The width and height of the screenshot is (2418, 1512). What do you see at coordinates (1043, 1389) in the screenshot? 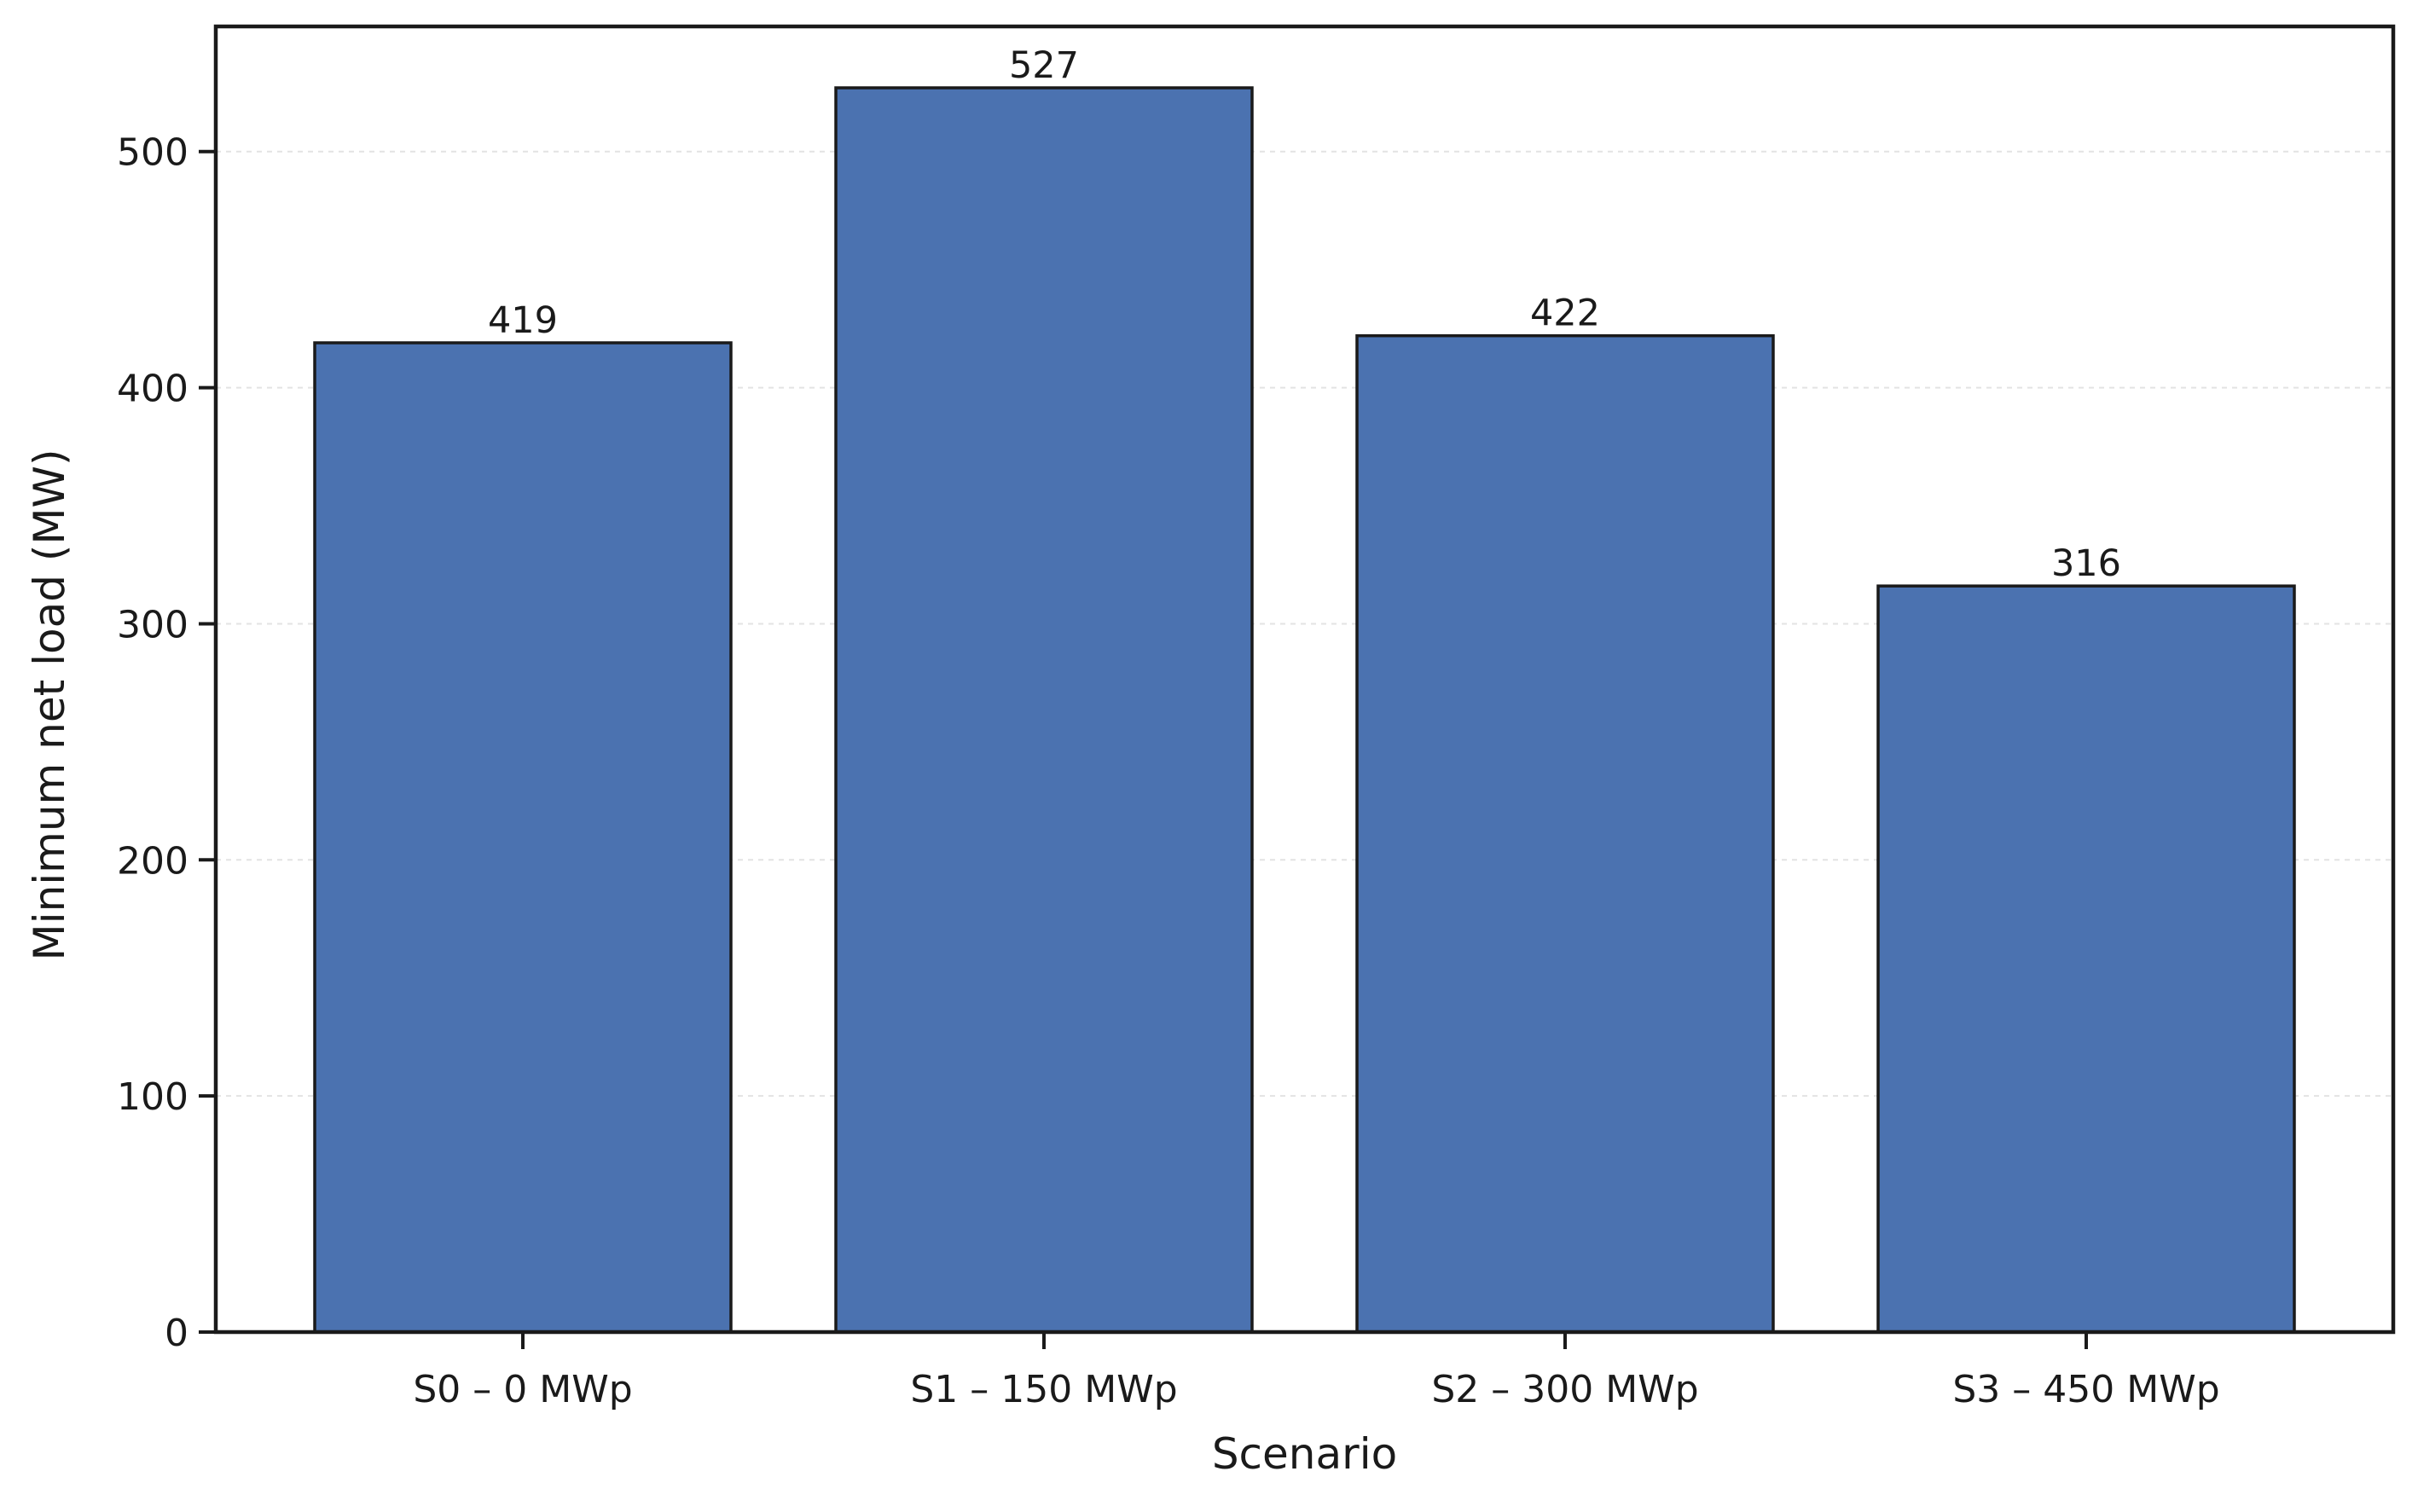
I see `x-tick-label: S1 – 150 MWp` at bounding box center [1043, 1389].